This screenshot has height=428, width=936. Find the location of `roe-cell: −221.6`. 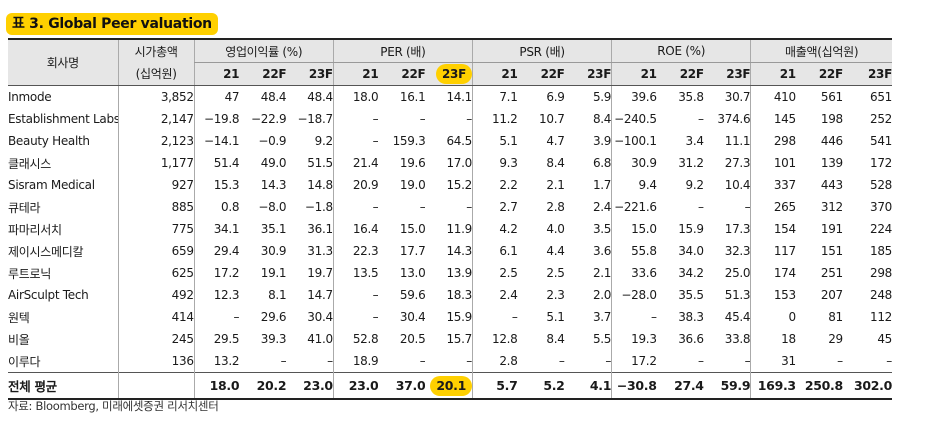

roe-cell: −221.6 is located at coordinates (634, 207).